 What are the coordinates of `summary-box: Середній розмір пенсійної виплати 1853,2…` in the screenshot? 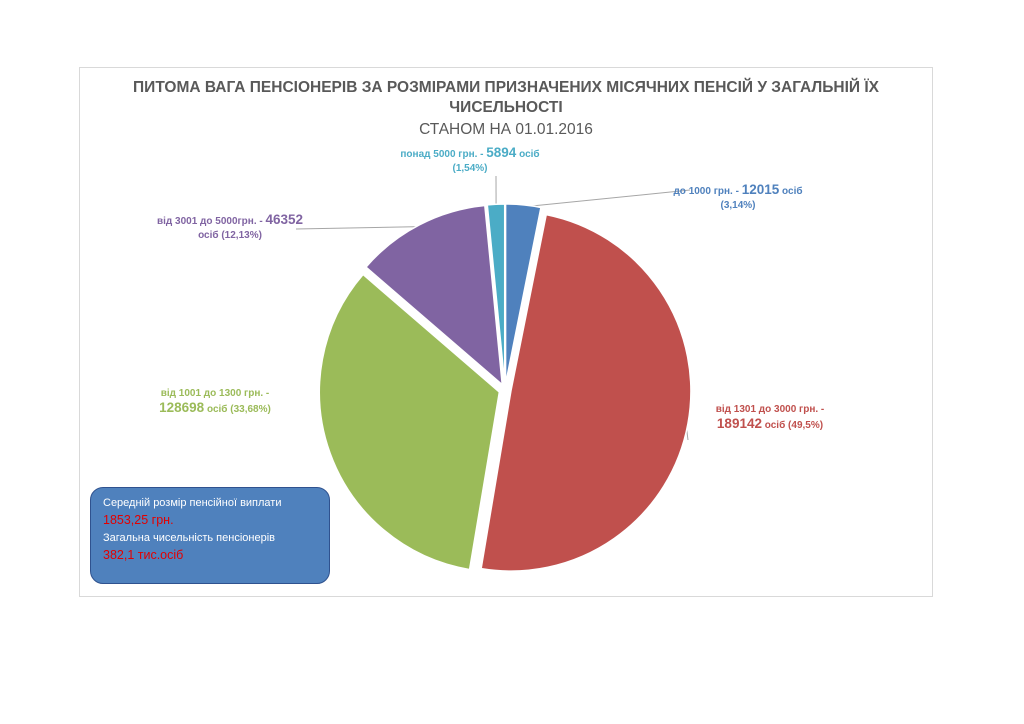 It's located at (210, 535).